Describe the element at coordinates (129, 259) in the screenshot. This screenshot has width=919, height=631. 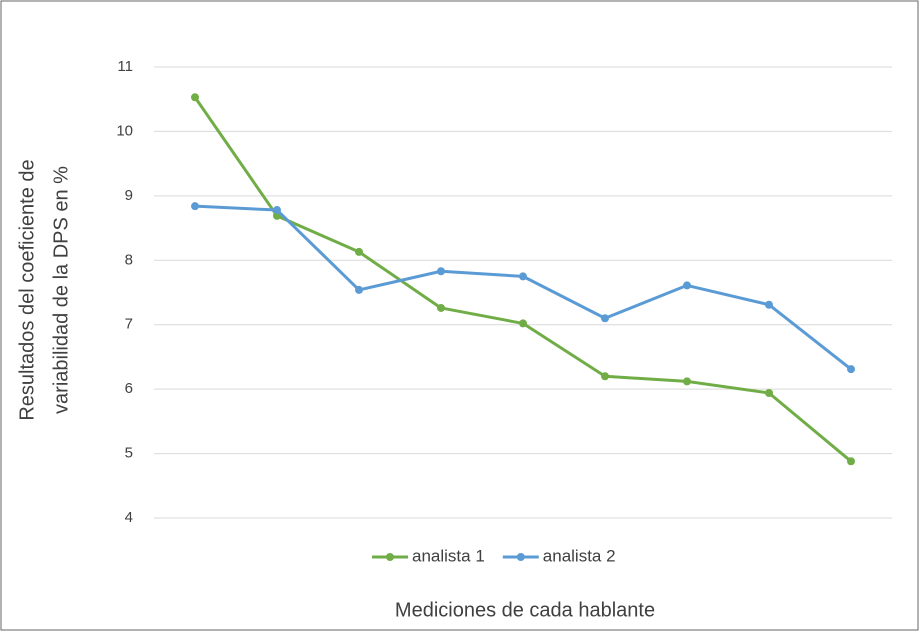
I see `y-tick-label: 8` at that location.